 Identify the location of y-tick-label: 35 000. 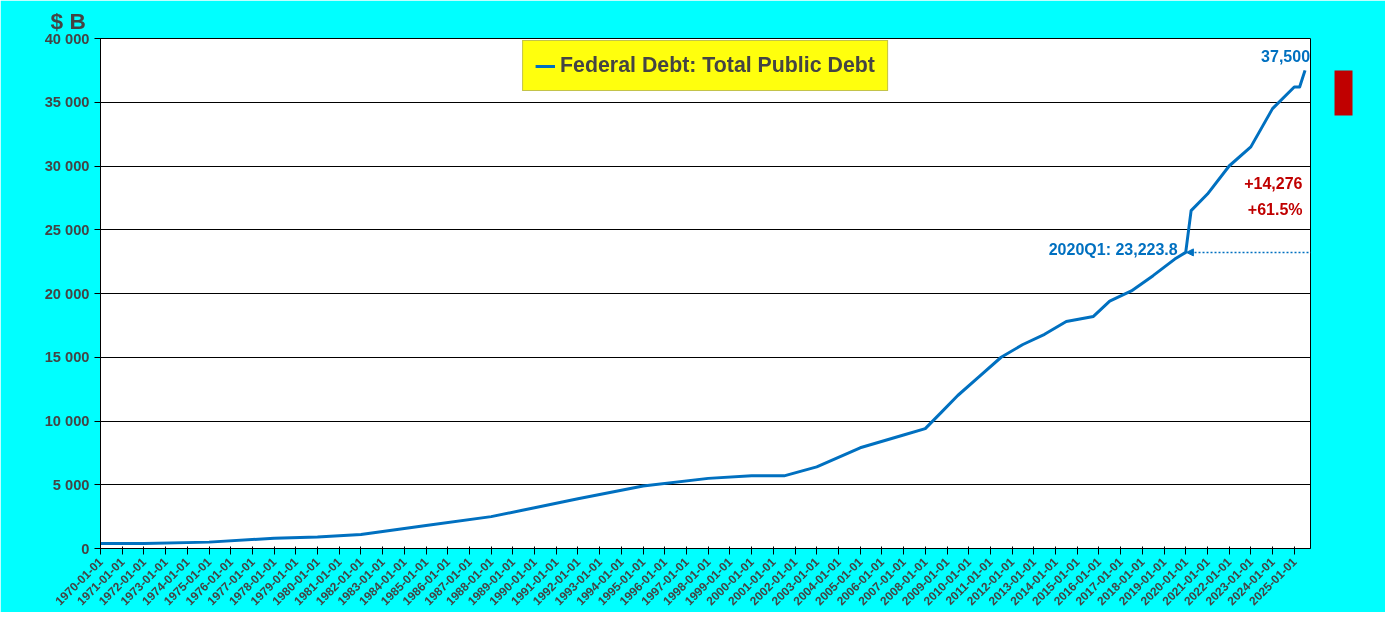
(67, 102).